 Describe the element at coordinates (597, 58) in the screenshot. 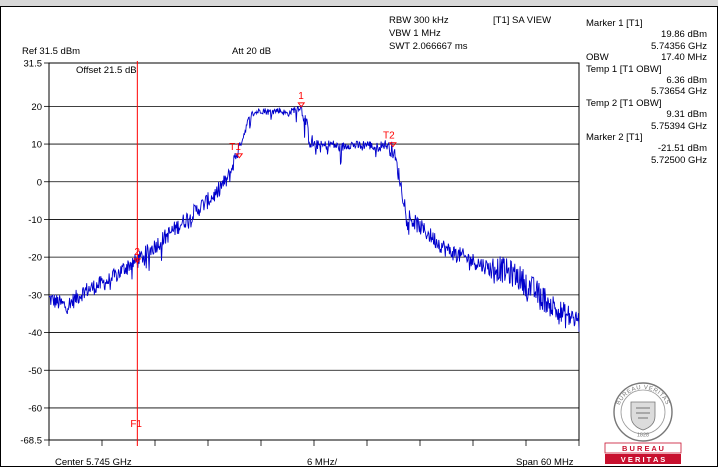

I see `obw-label: OBW` at that location.